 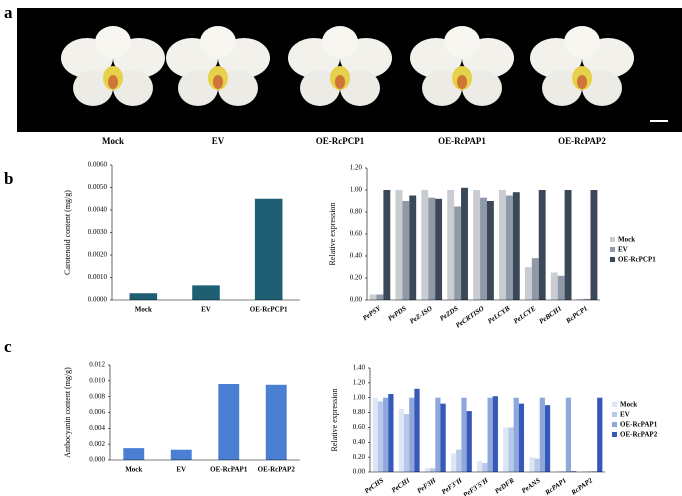 What do you see at coordinates (469, 316) in the screenshot?
I see `x-tick-label: PeCRTISO` at bounding box center [469, 316].